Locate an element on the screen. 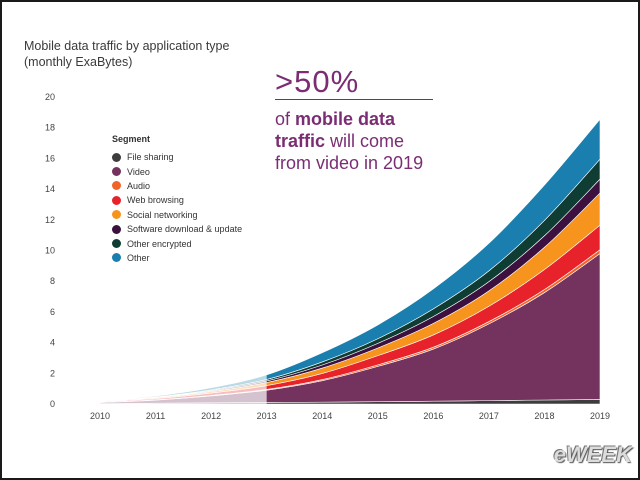 The width and height of the screenshot is (640, 480). callout-text-bold: mobile data is located at coordinates (345, 119).